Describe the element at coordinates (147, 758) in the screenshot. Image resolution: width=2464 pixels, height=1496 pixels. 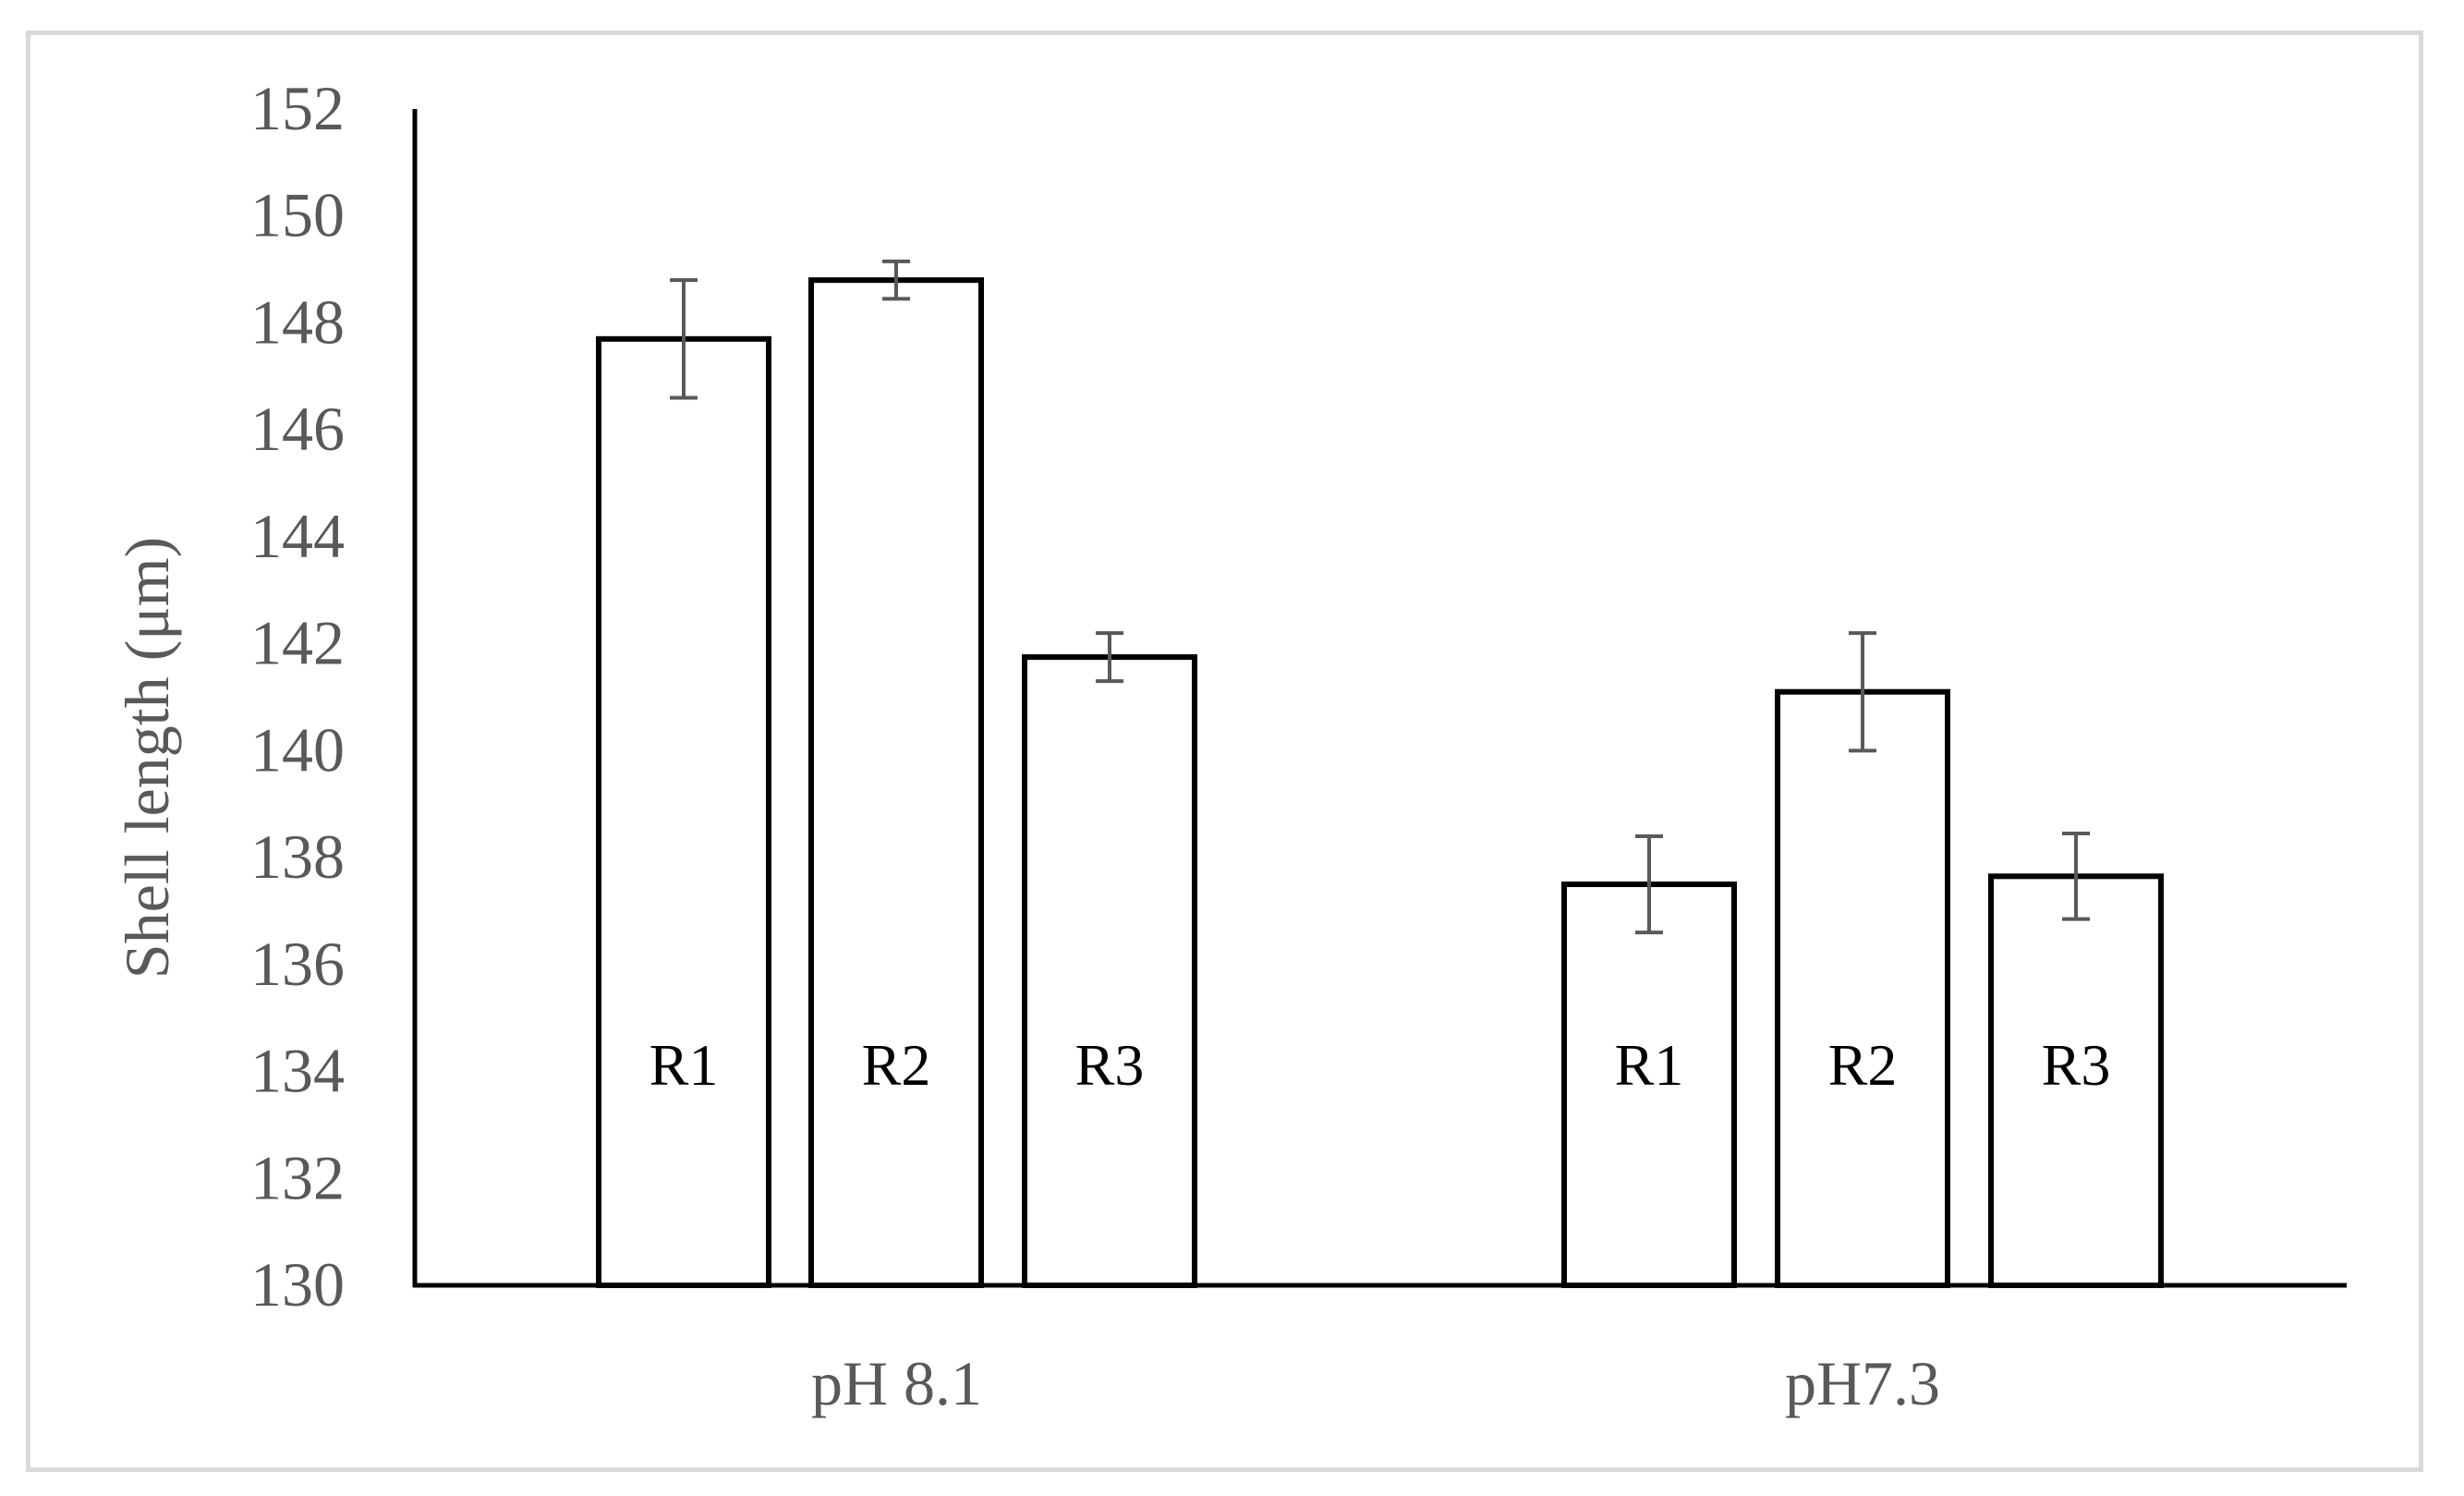
I see `y-axis-title: Shell length (μm)` at that location.